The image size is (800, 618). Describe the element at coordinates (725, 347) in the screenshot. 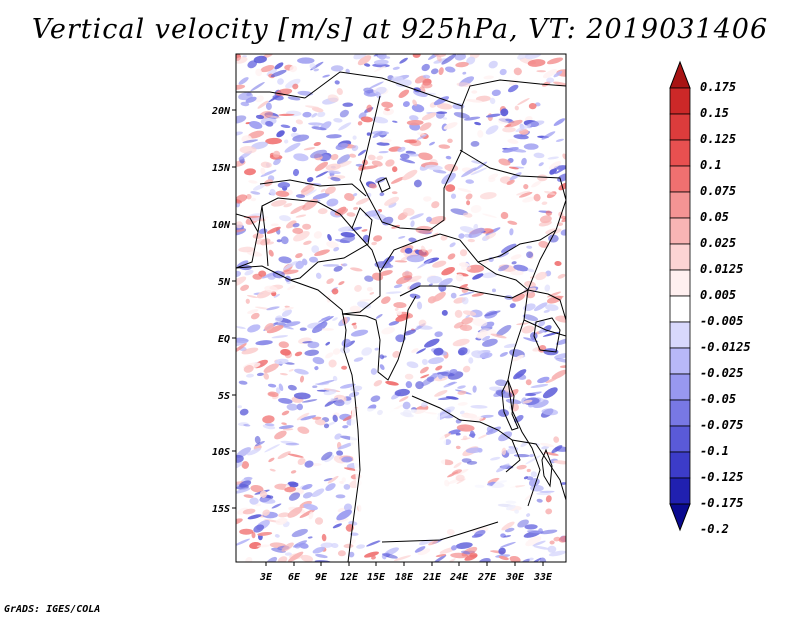

I see `colorbar-level-label: -0.0125` at that location.